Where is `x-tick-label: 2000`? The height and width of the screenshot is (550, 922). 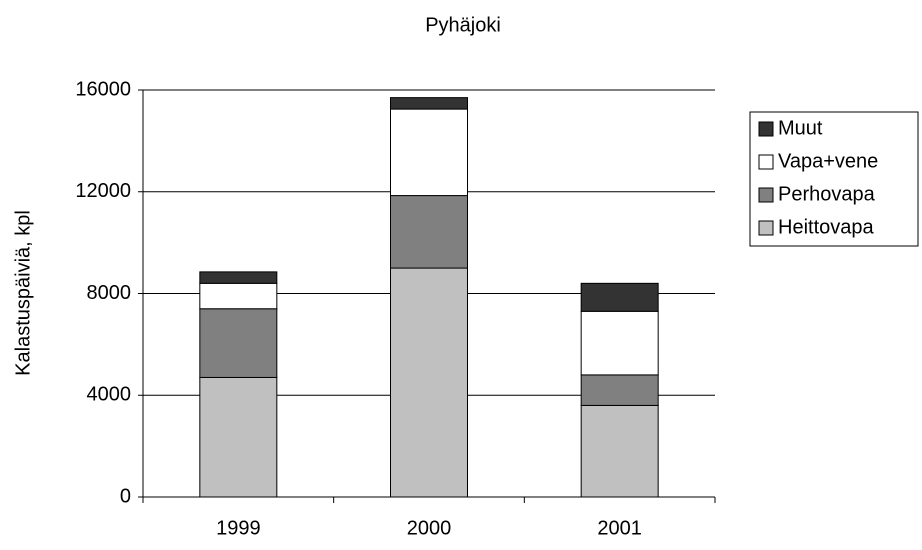
x-tick-label: 2000 is located at coordinates (429, 528).